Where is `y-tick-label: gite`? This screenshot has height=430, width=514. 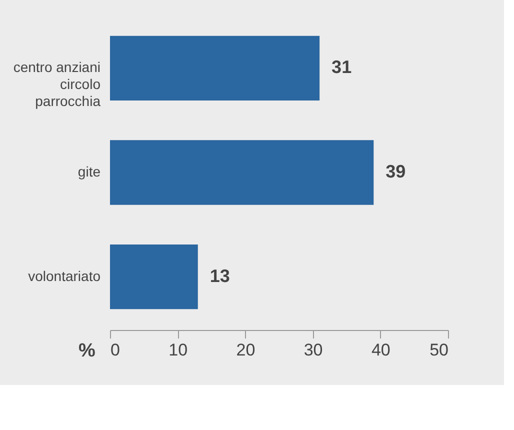 y-tick-label: gite is located at coordinates (89, 172).